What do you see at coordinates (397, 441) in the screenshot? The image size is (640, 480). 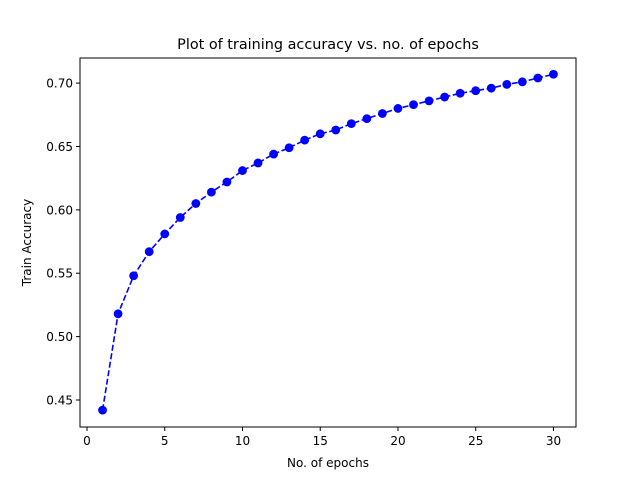 I see `x-tick-label: 20` at bounding box center [397, 441].